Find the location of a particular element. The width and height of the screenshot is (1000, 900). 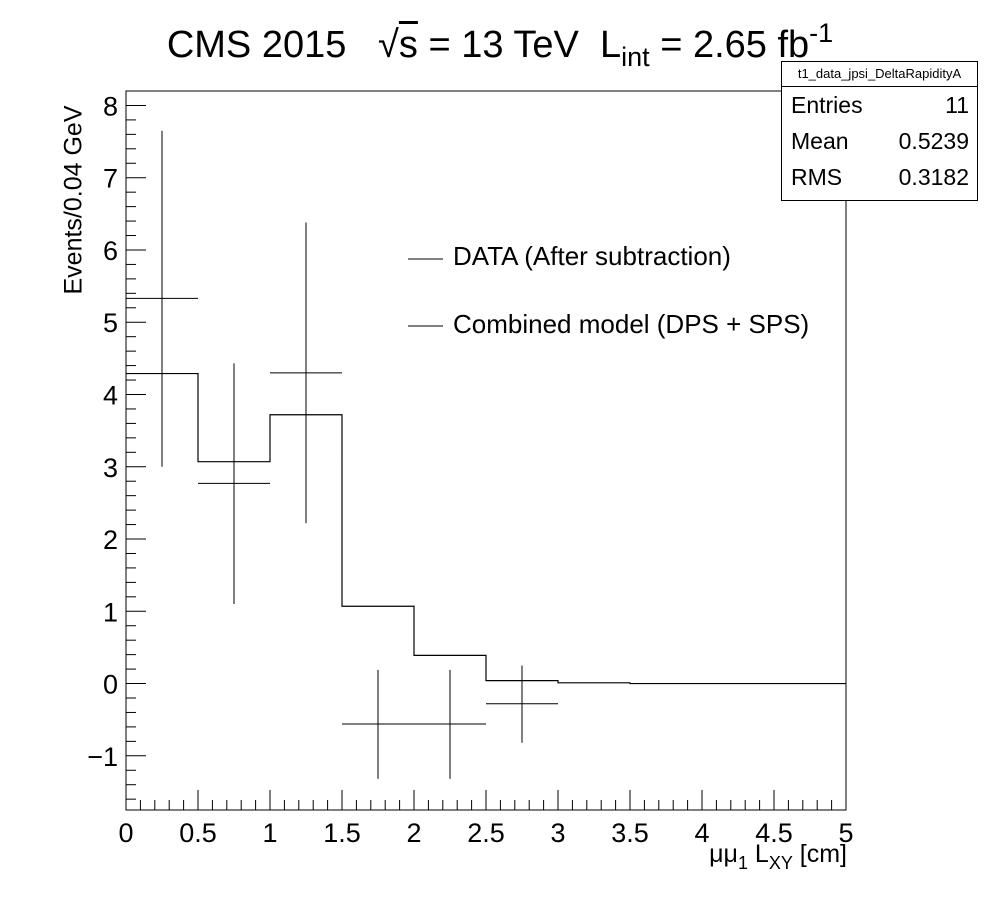

legend-label-model: Combined model (DPS + SPS) is located at coordinates (631, 324).